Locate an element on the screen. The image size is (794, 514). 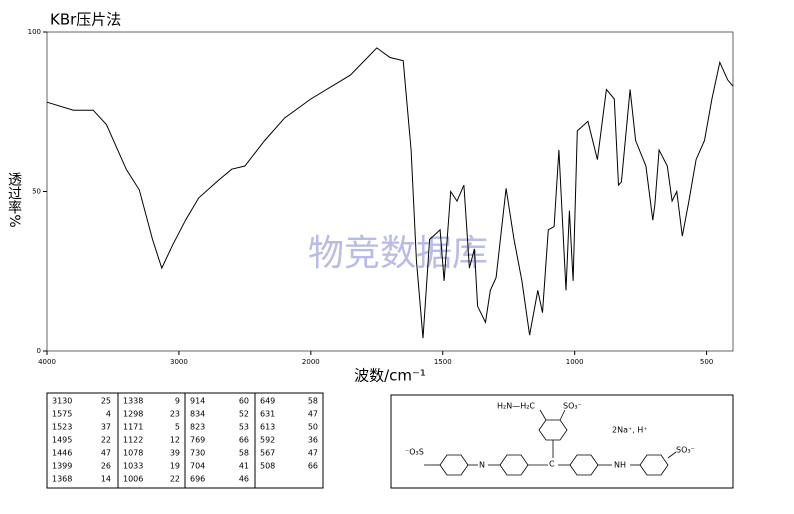
table-cell: 1446 is located at coordinates (62, 453).